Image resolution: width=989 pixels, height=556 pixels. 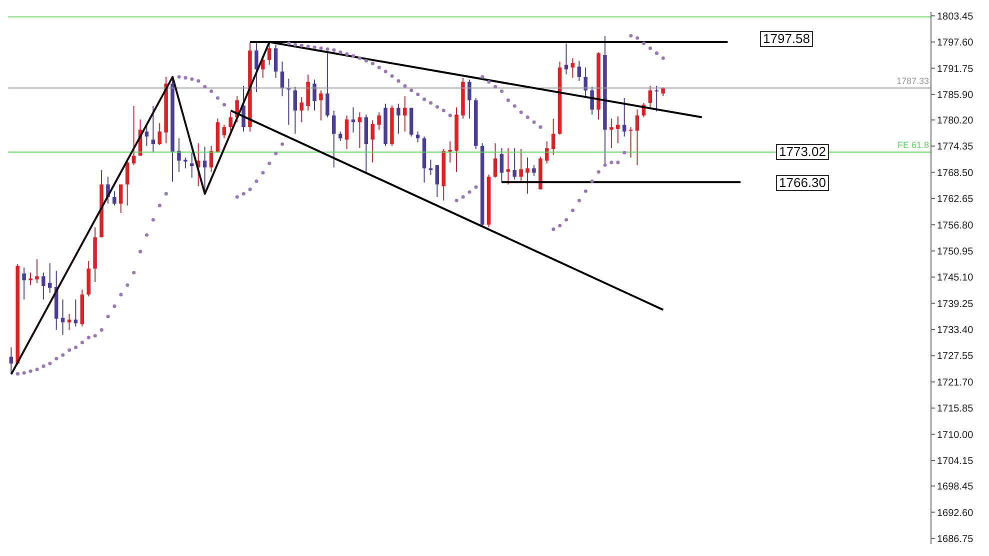 What do you see at coordinates (955, 43) in the screenshot?
I see `y-tick-label: 1797.60` at bounding box center [955, 43].